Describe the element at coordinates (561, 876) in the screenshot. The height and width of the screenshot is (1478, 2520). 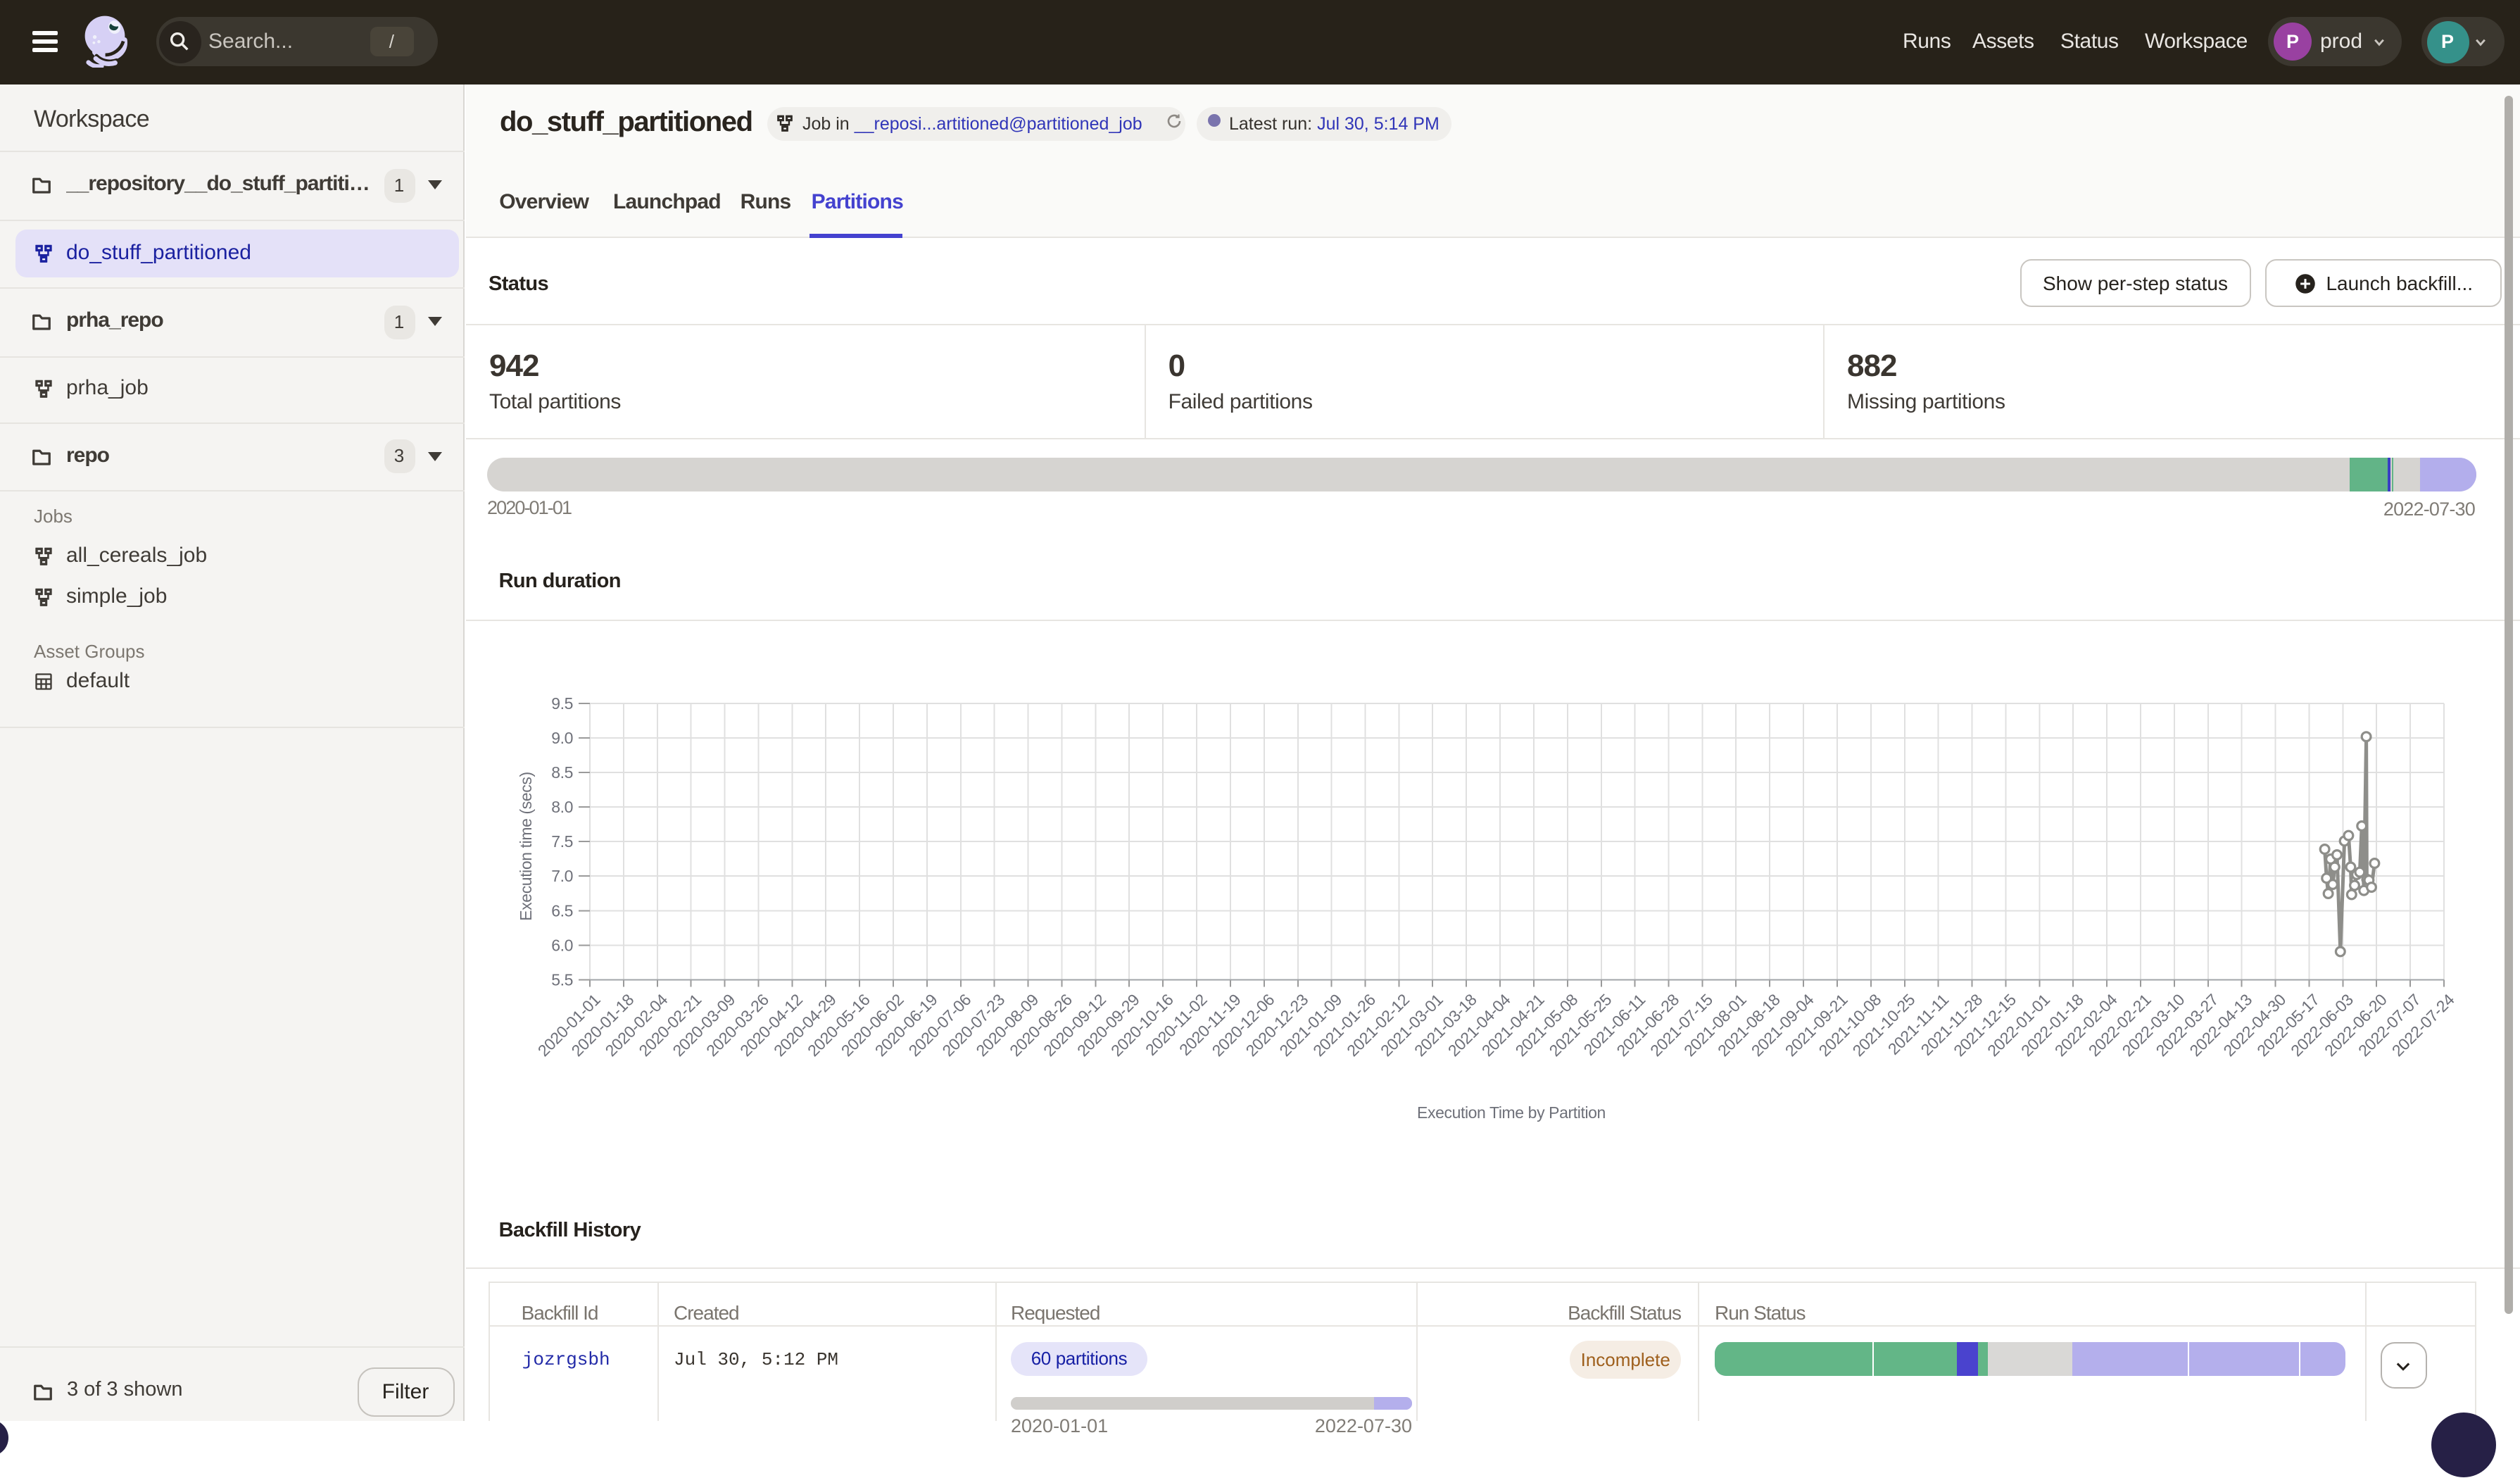
I see `svg-text: 7.0` at that location.